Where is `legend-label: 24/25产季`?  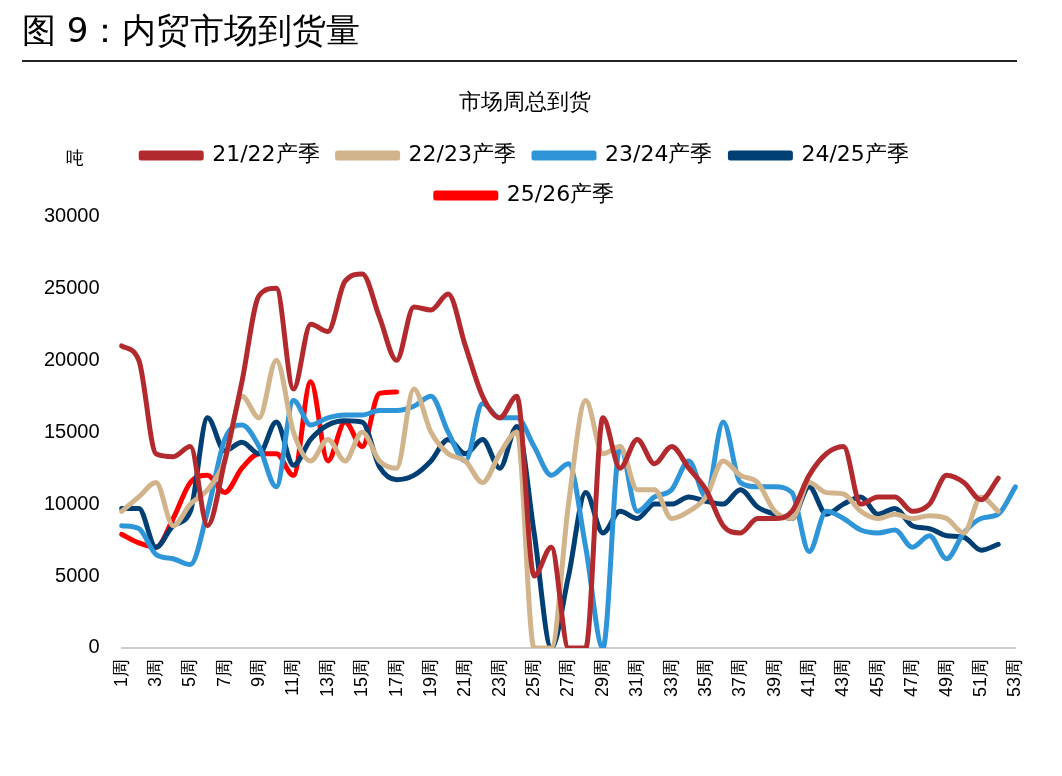
legend-label: 24/25产季 is located at coordinates (855, 154).